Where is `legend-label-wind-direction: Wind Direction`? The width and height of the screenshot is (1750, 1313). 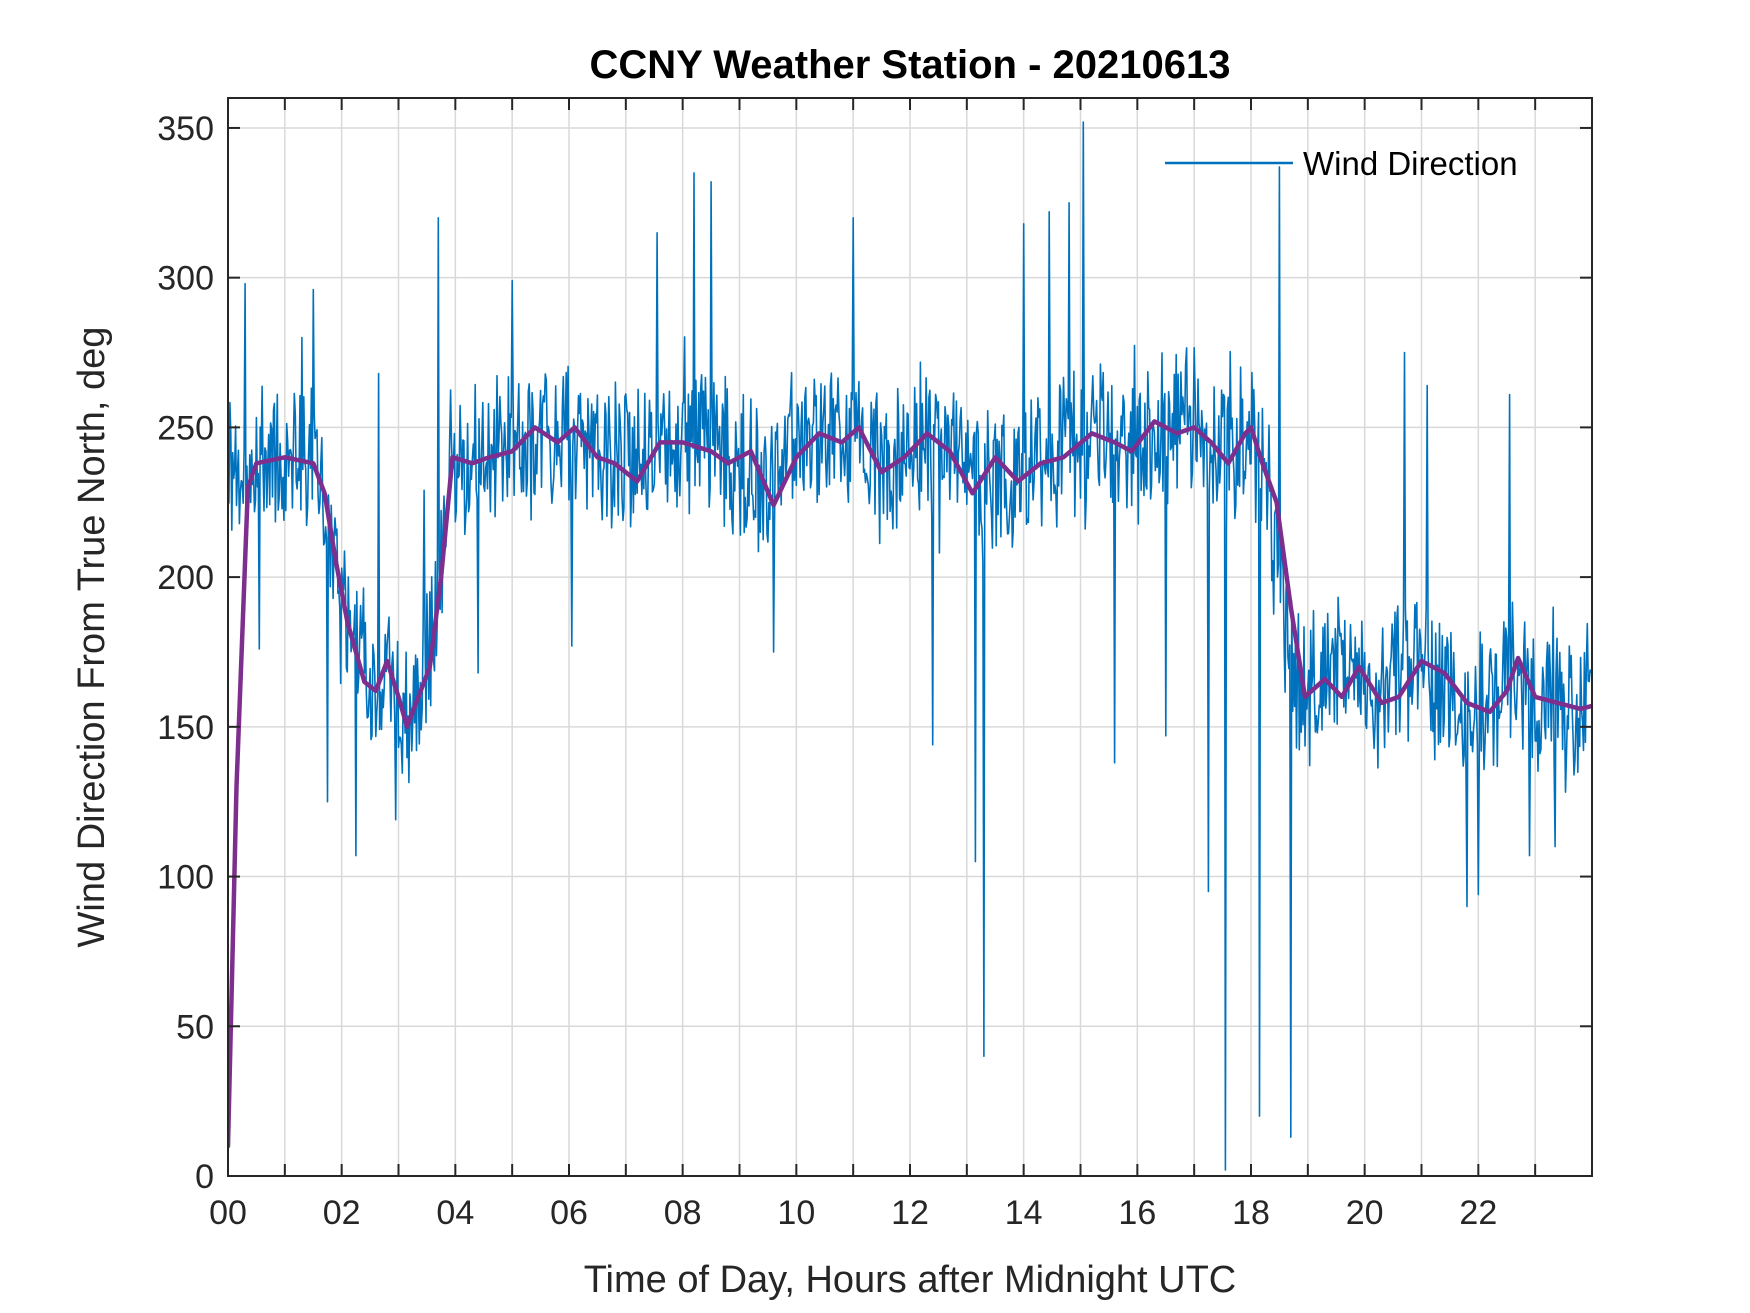 legend-label-wind-direction: Wind Direction is located at coordinates (1410, 163).